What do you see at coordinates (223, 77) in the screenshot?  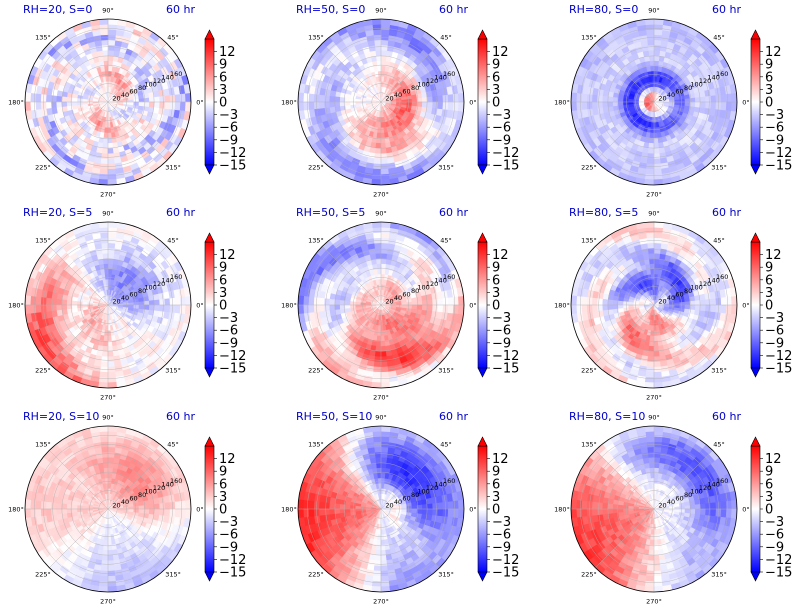 I see `colorbar-tick-label: 6` at bounding box center [223, 77].